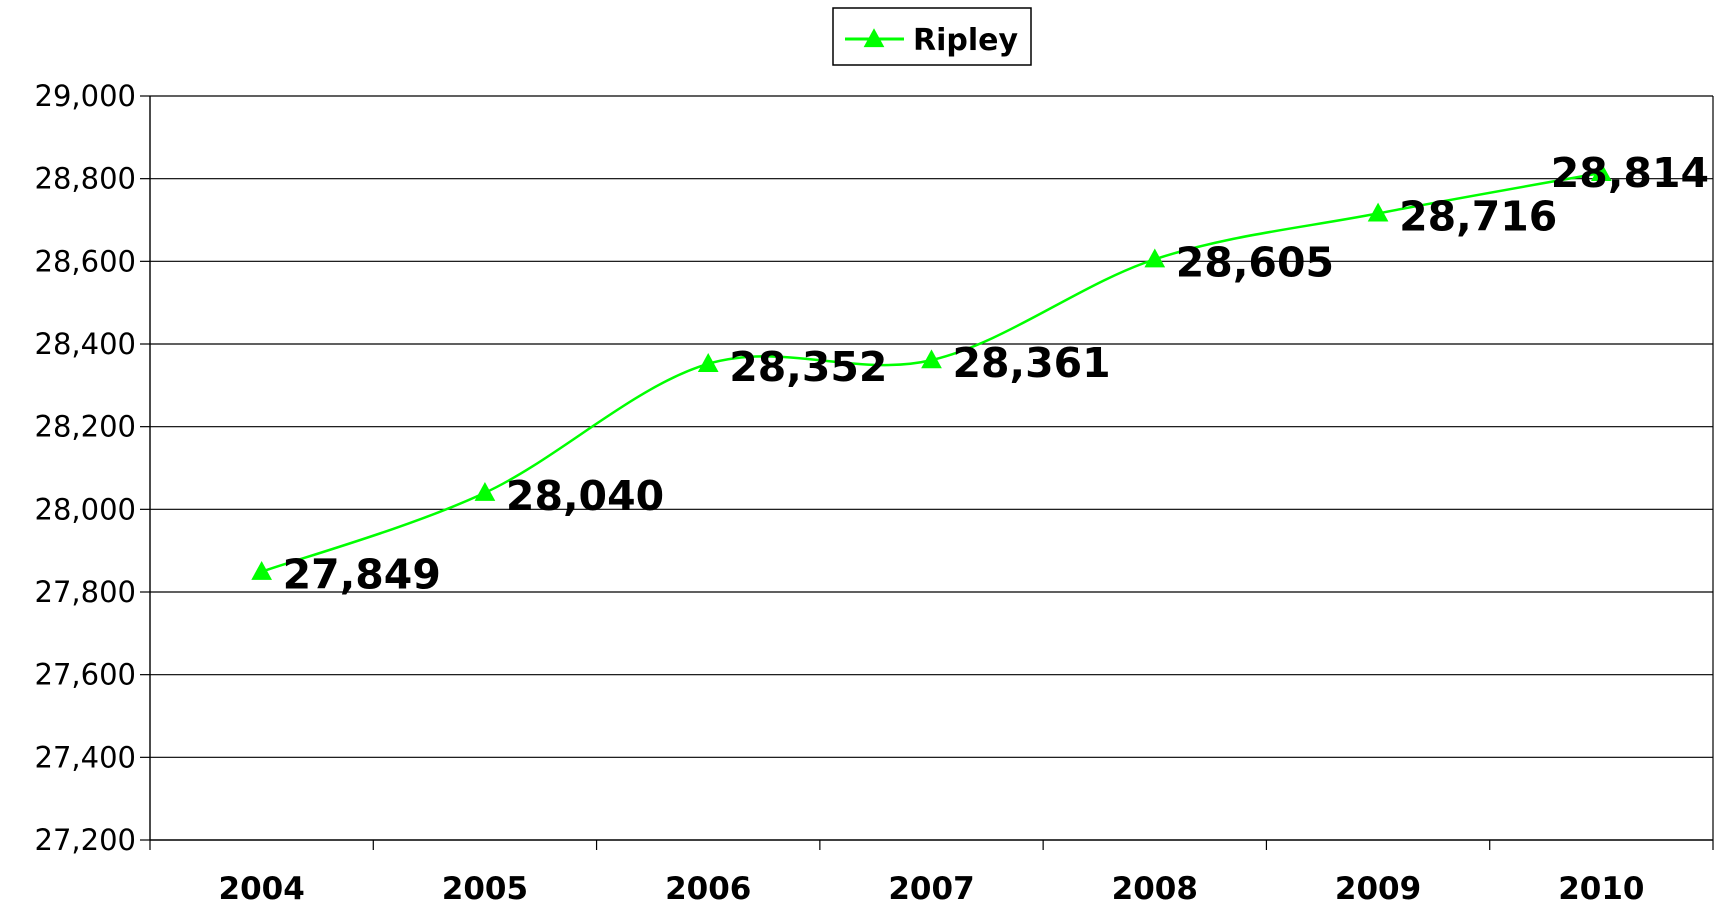 The image size is (1719, 922). Describe the element at coordinates (1032, 363) in the screenshot. I see `data-label: 28,361` at that location.